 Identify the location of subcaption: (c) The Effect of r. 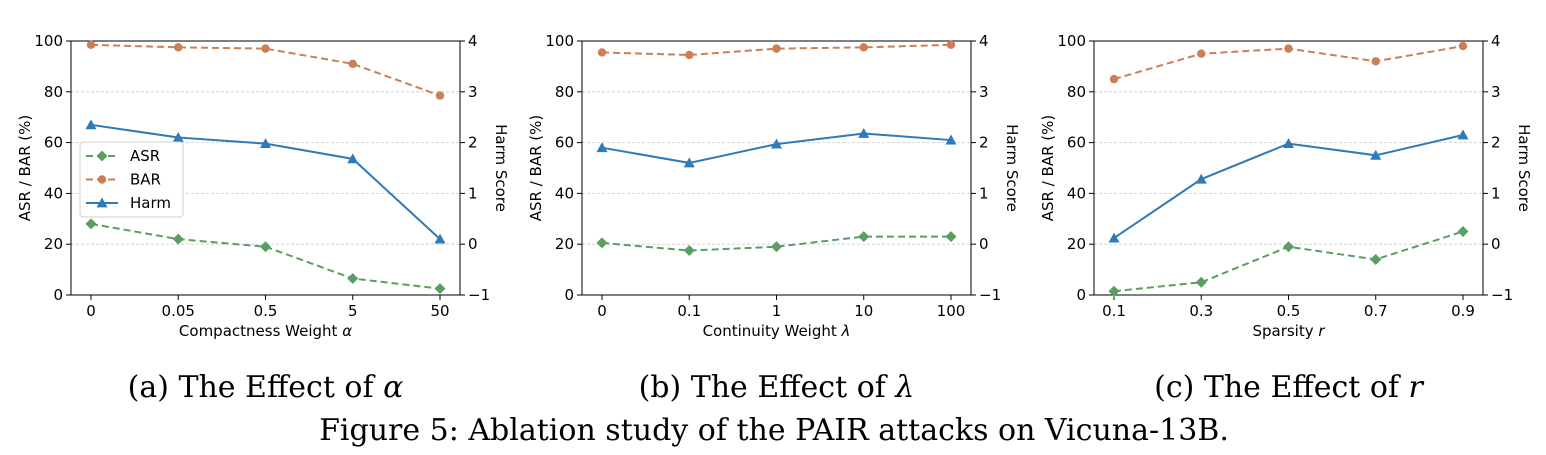
(1289, 387).